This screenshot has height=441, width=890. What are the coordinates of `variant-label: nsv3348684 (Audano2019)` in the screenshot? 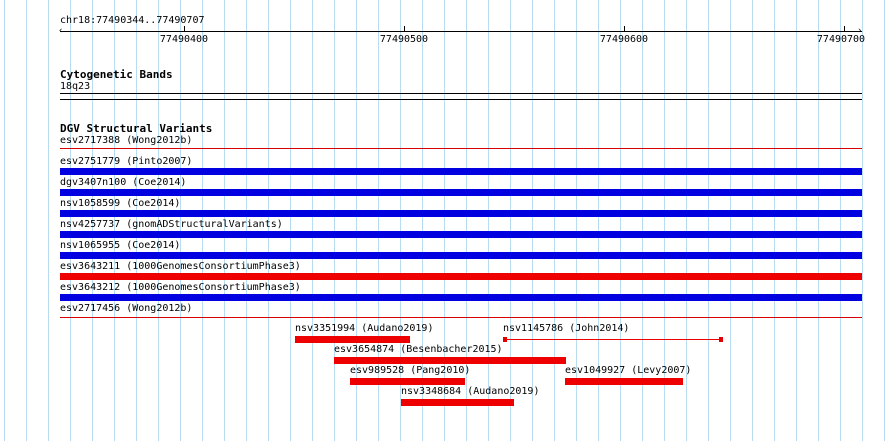 It's located at (470, 391).